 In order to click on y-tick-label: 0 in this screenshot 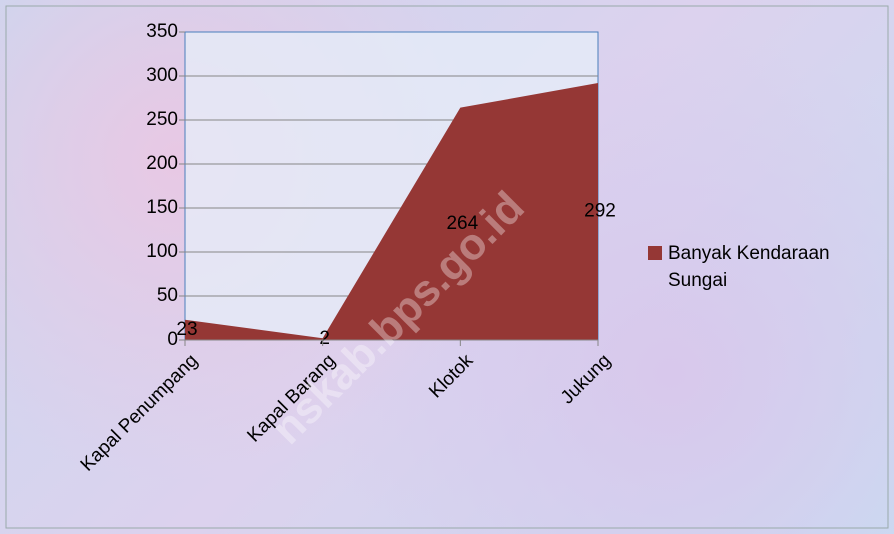, I will do `click(172, 339)`.